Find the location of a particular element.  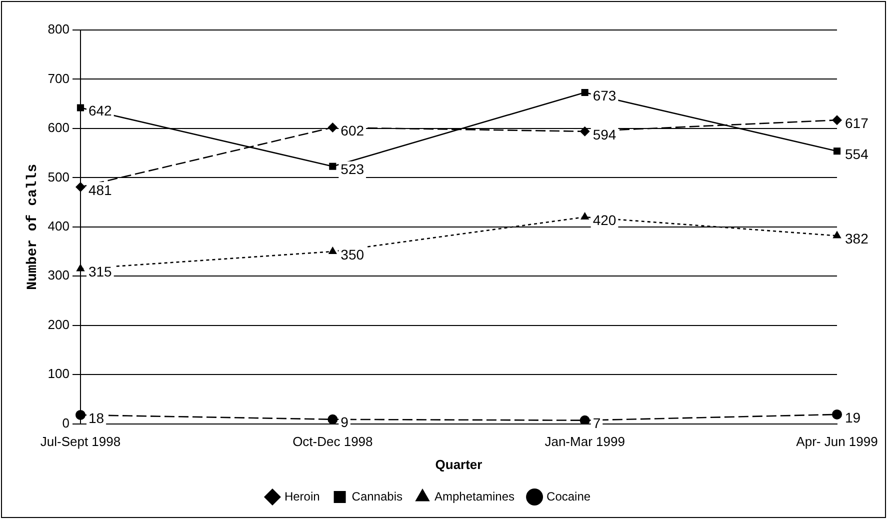

data-label: 315 is located at coordinates (100, 272).